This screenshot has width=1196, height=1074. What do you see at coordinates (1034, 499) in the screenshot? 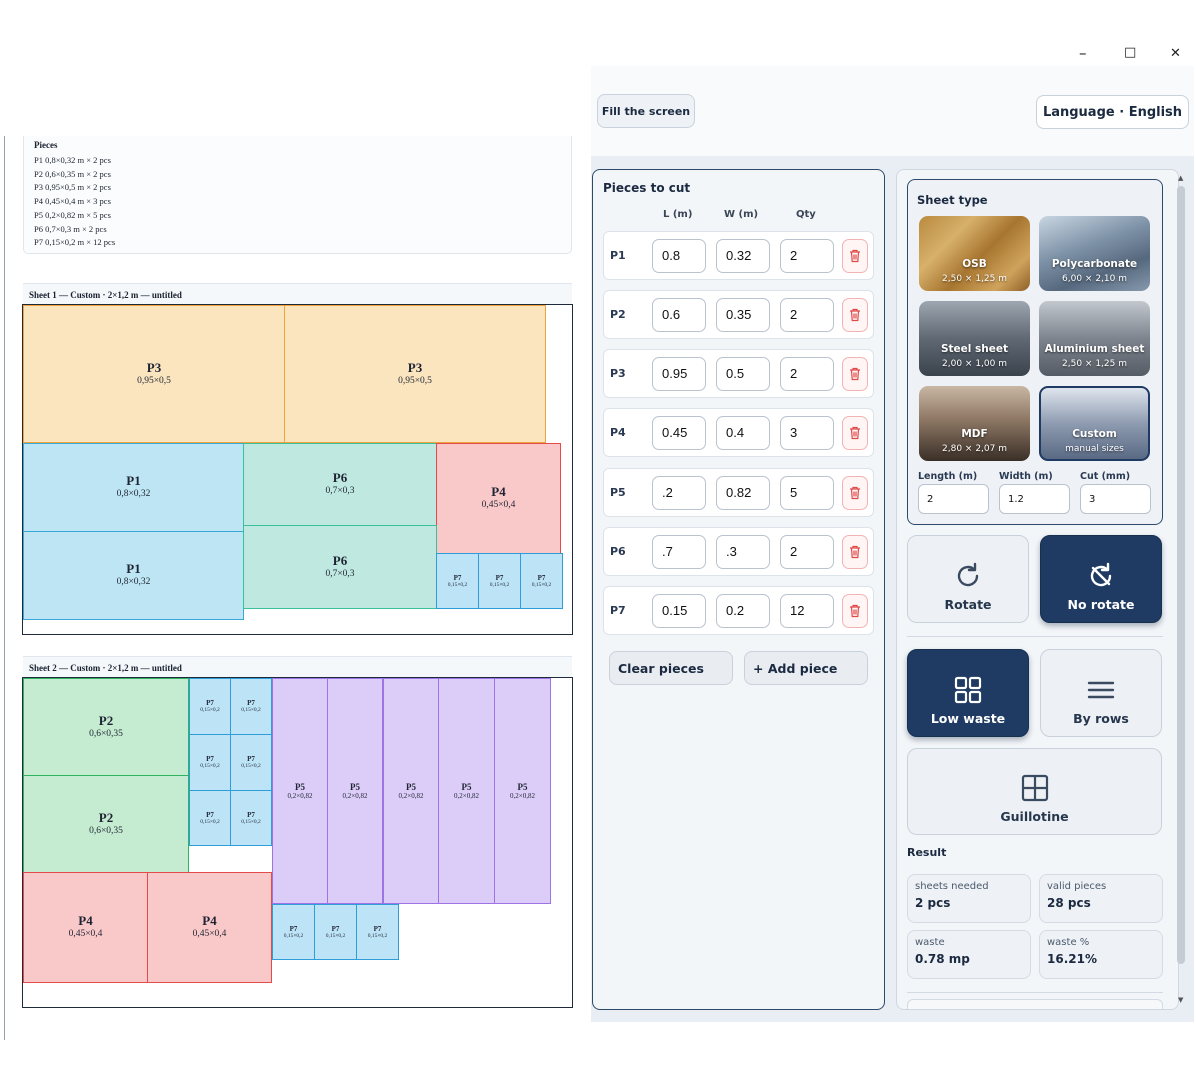
I see `sheet-width-input: 1.2` at bounding box center [1034, 499].